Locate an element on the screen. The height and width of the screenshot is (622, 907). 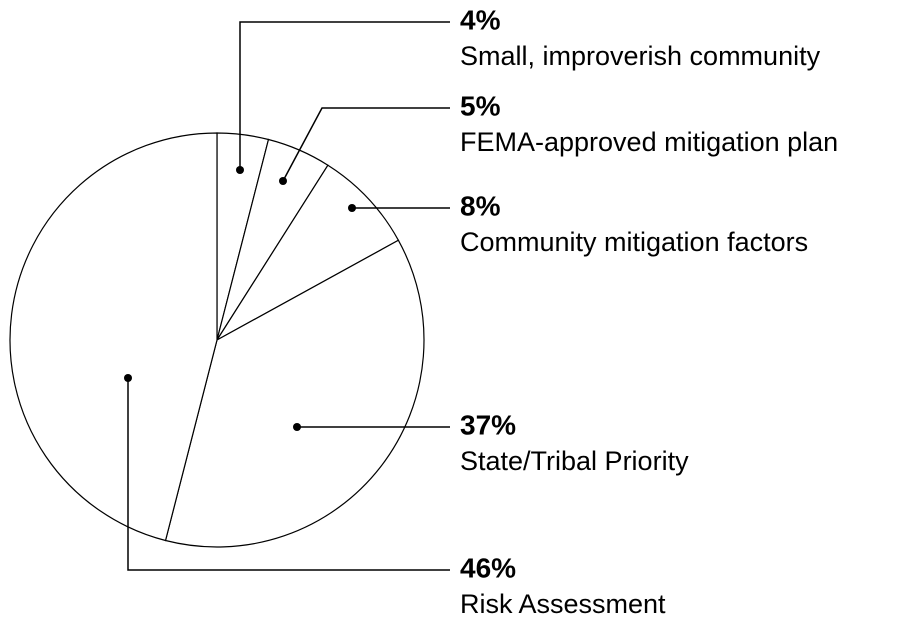
category-label: Community mitigation factors is located at coordinates (634, 242).